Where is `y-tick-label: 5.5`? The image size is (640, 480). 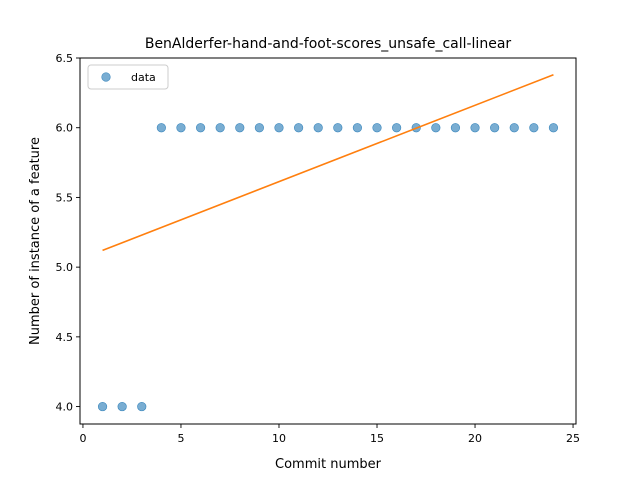 y-tick-label: 5.5 is located at coordinates (65, 197).